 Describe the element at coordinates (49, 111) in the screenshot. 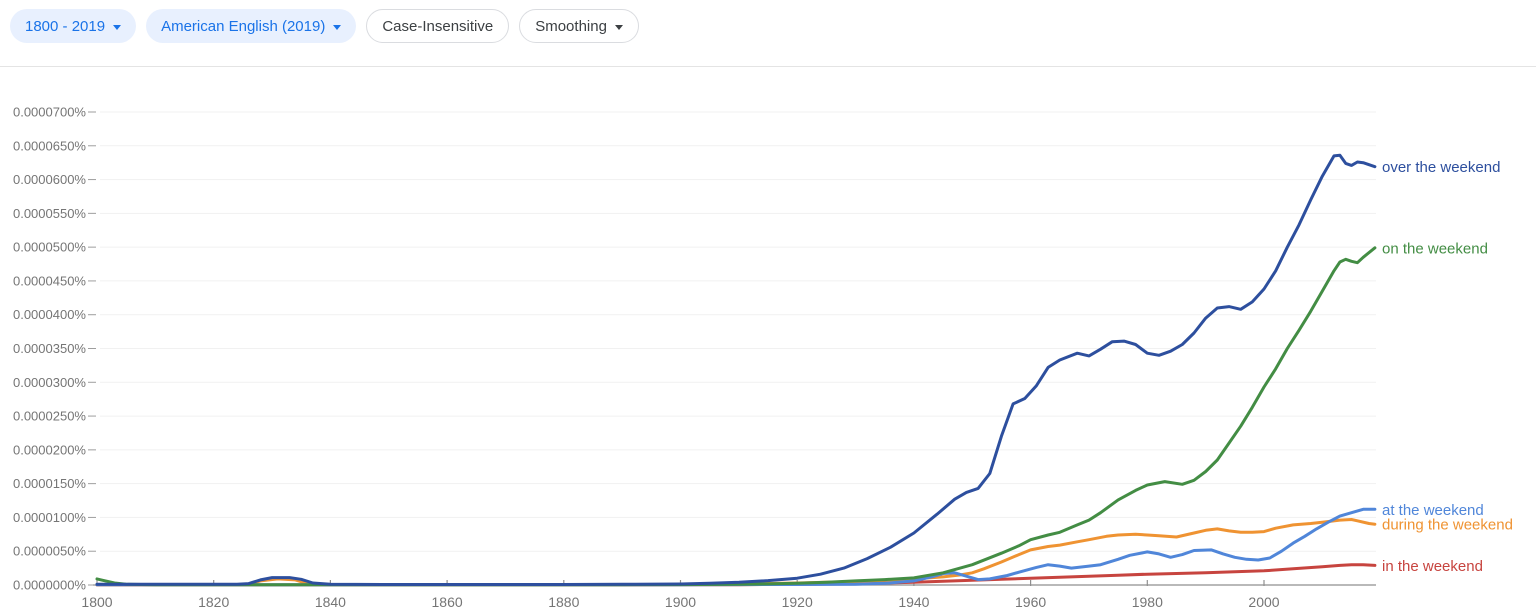

I see `y-tick-label: 0.0000700%` at that location.